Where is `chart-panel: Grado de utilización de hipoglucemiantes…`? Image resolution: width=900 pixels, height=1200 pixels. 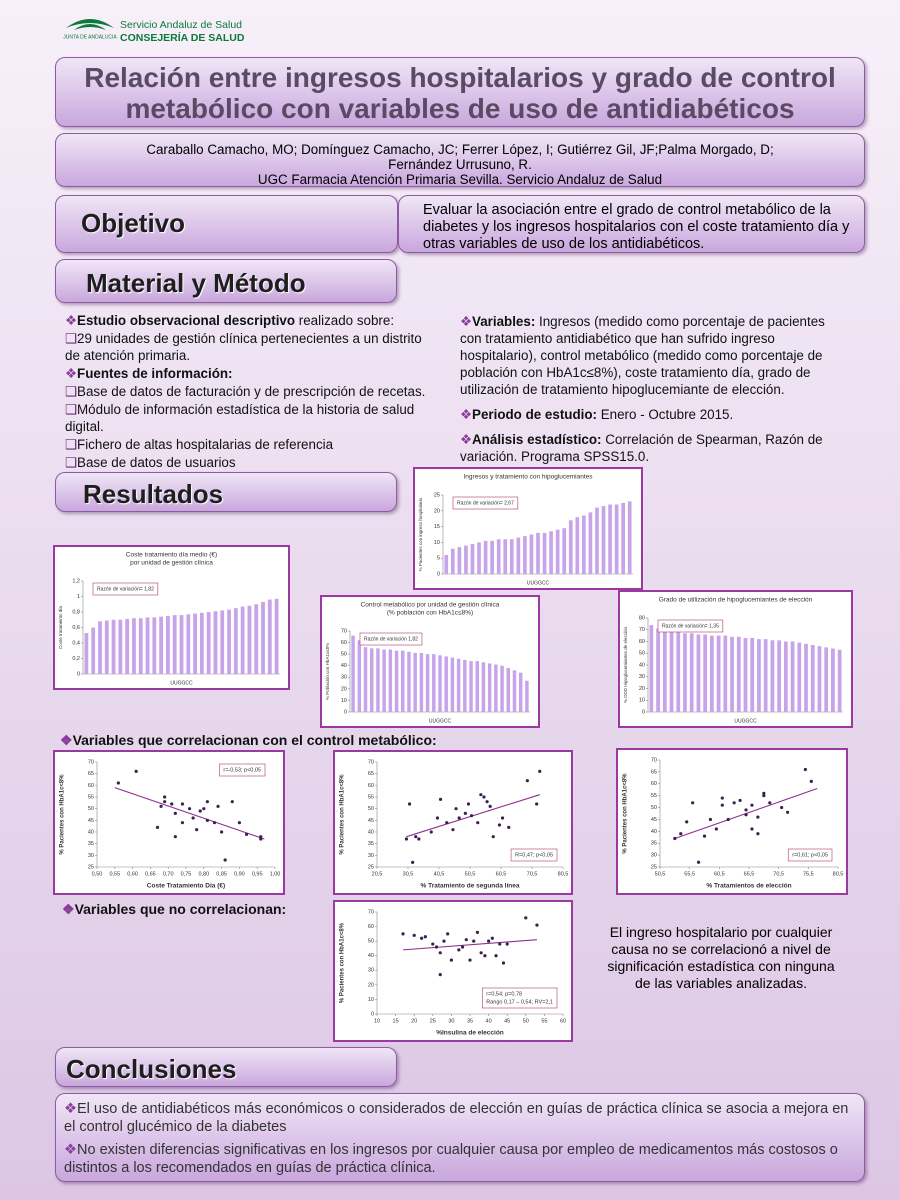 chart-panel: Grado de utilización de hipoglucemiantes… is located at coordinates (735, 659).